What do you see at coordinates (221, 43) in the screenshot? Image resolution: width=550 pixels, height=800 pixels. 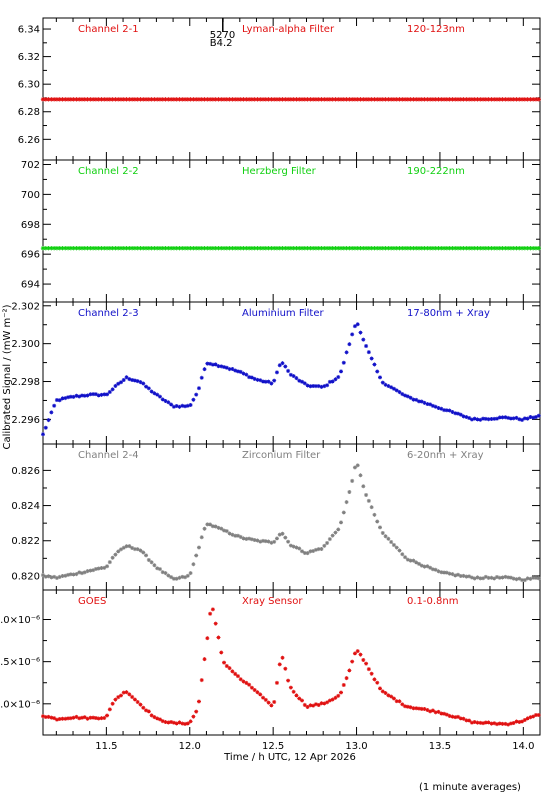 I see `event-annotation: B4.2` at bounding box center [221, 43].